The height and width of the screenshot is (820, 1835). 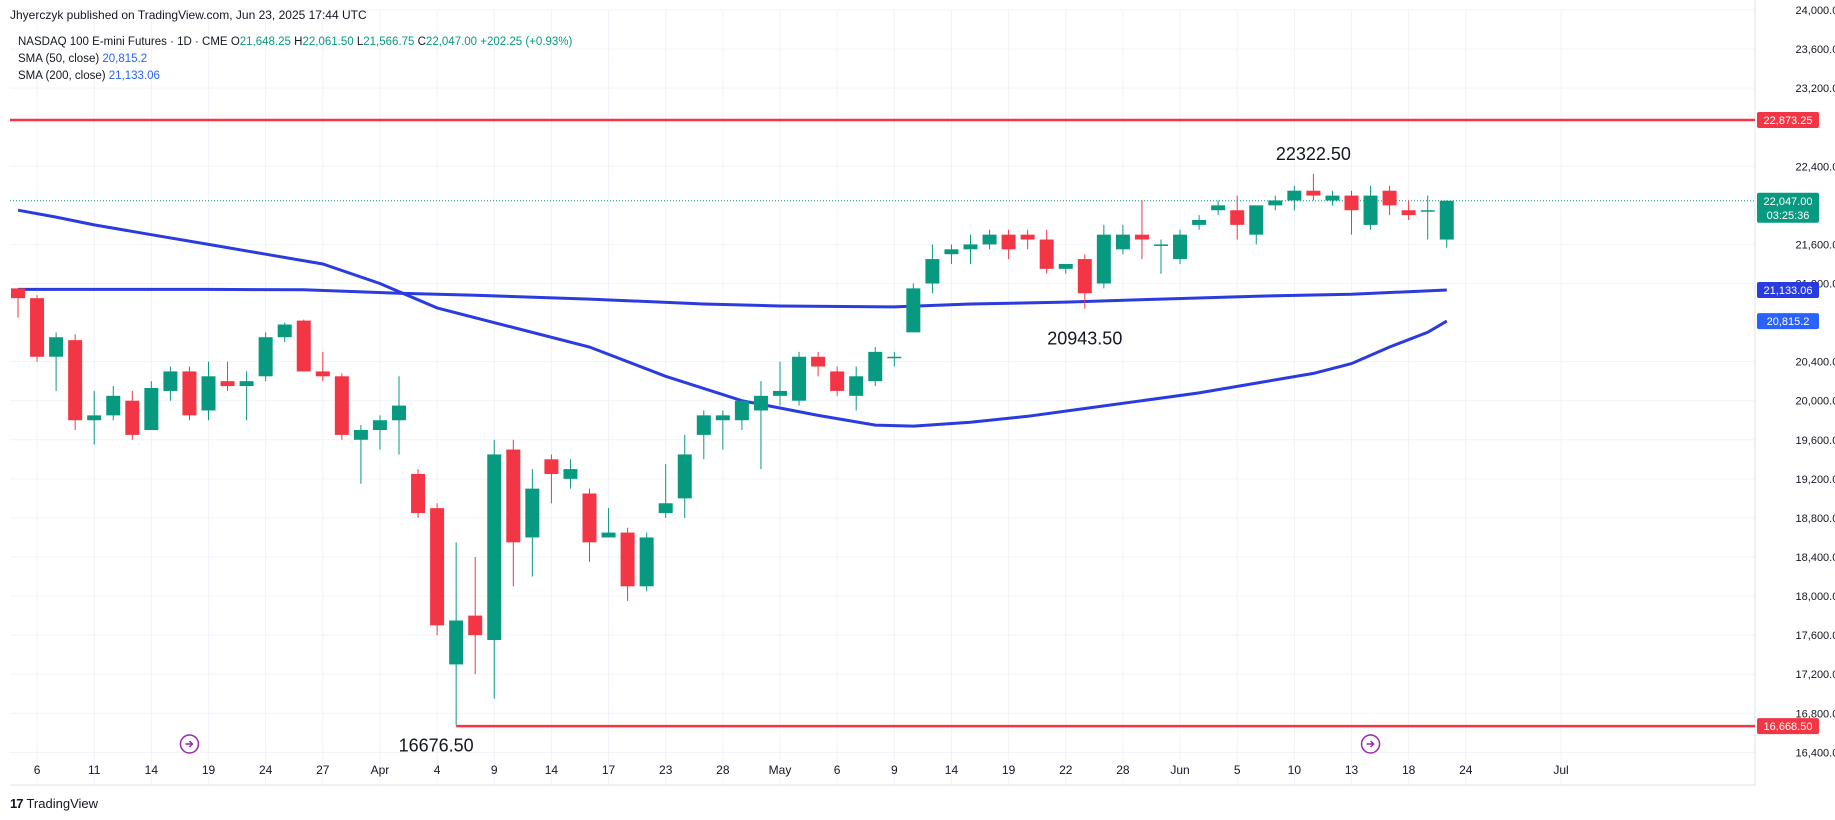 What do you see at coordinates (298, 42) in the screenshot?
I see `high-label: H` at bounding box center [298, 42].